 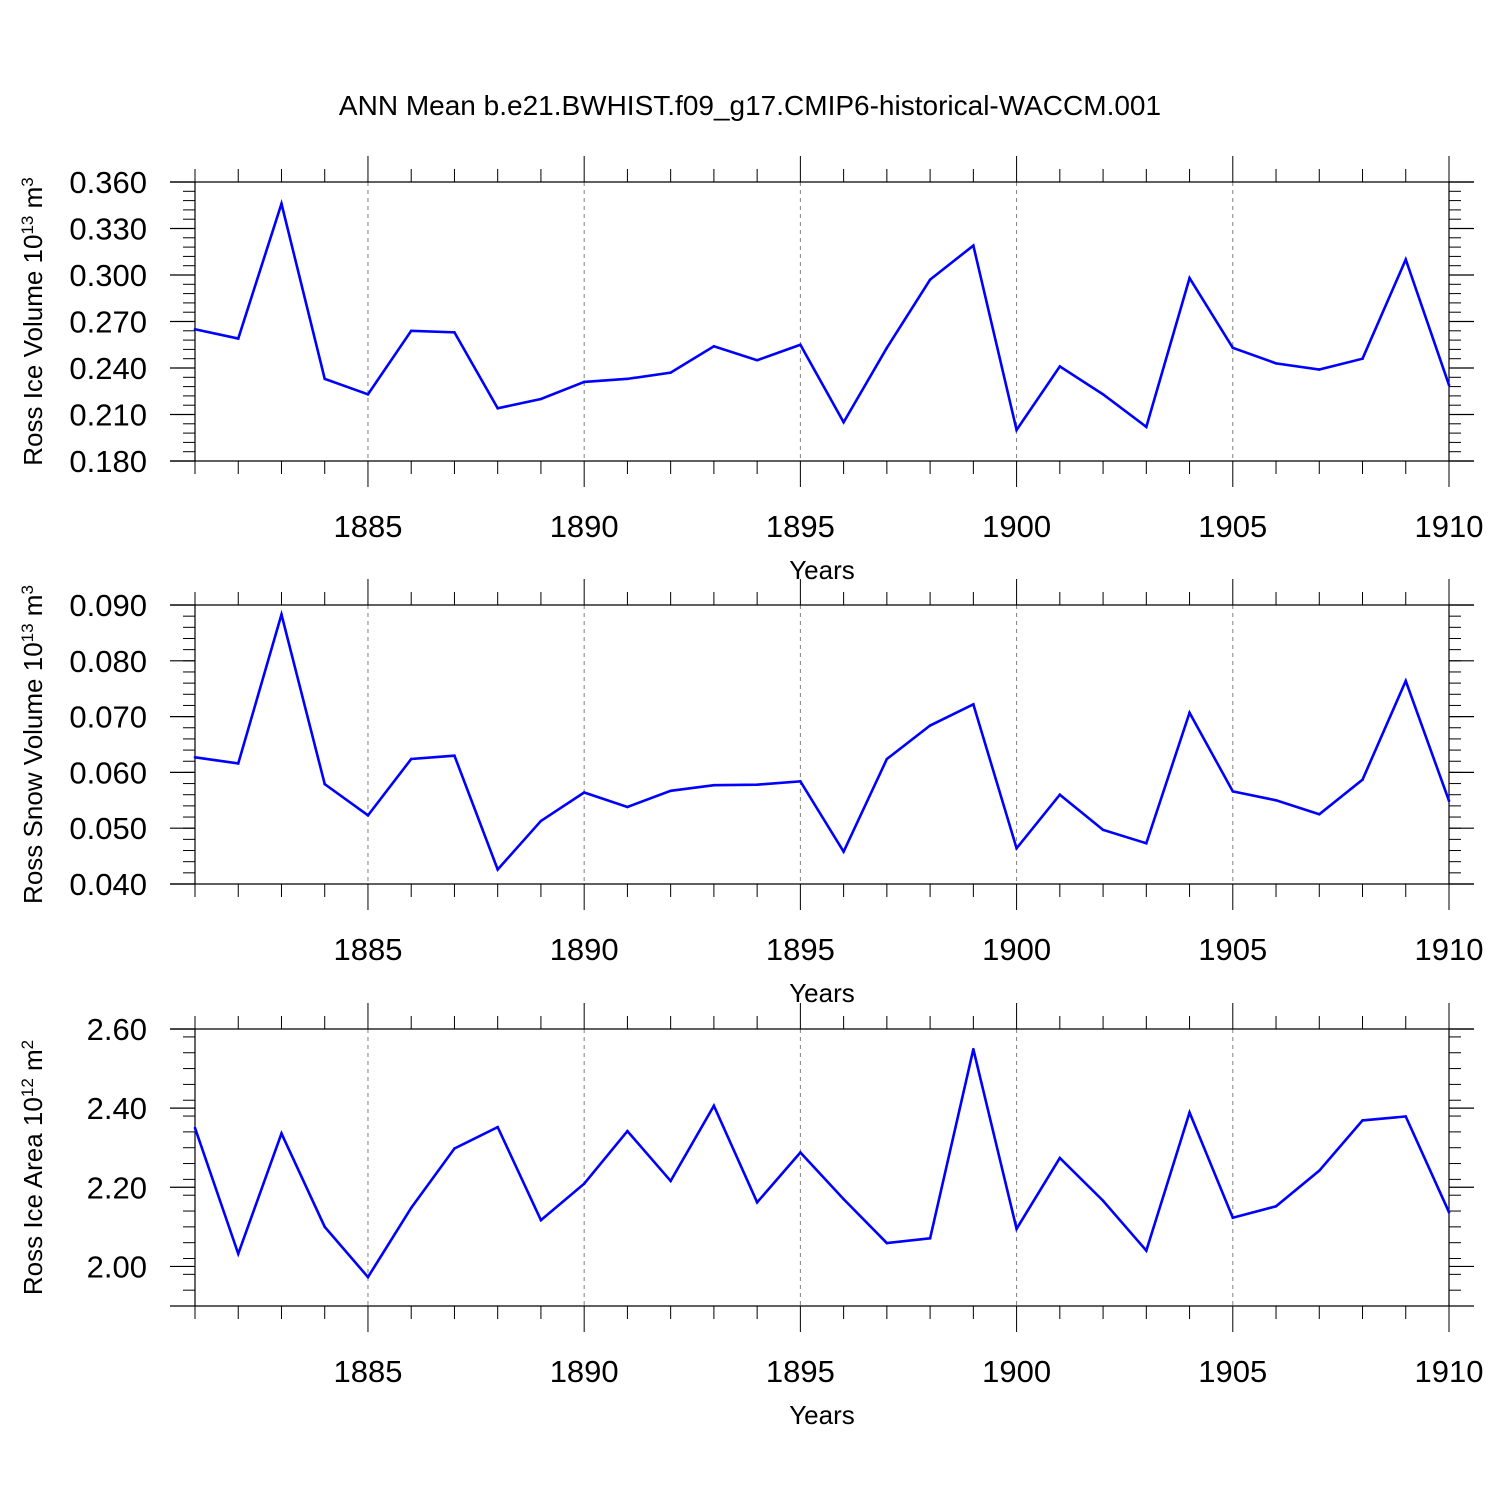 I want to click on y-tick-label: 0.040, so click(x=108, y=884).